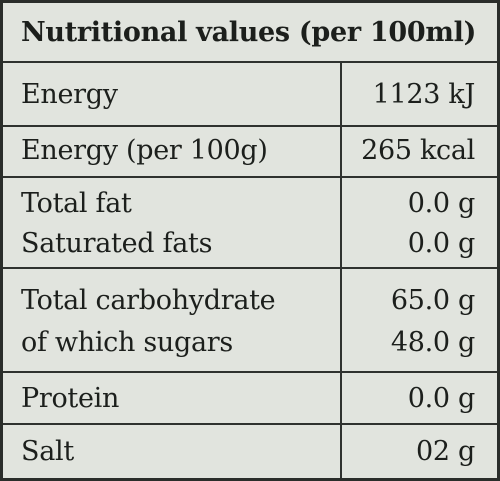 This screenshot has height=481, width=500. What do you see at coordinates (341, 270) in the screenshot?
I see `column-divider` at bounding box center [341, 270].